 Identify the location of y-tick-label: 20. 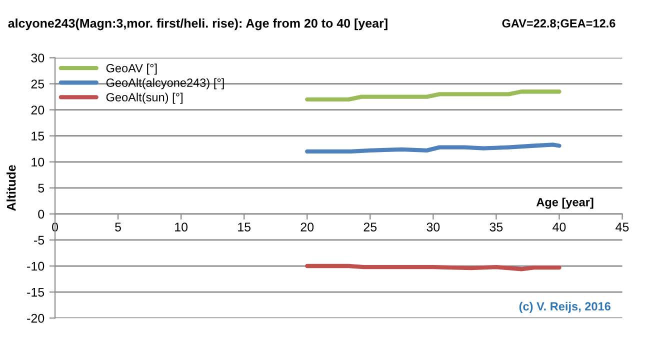
(37, 110).